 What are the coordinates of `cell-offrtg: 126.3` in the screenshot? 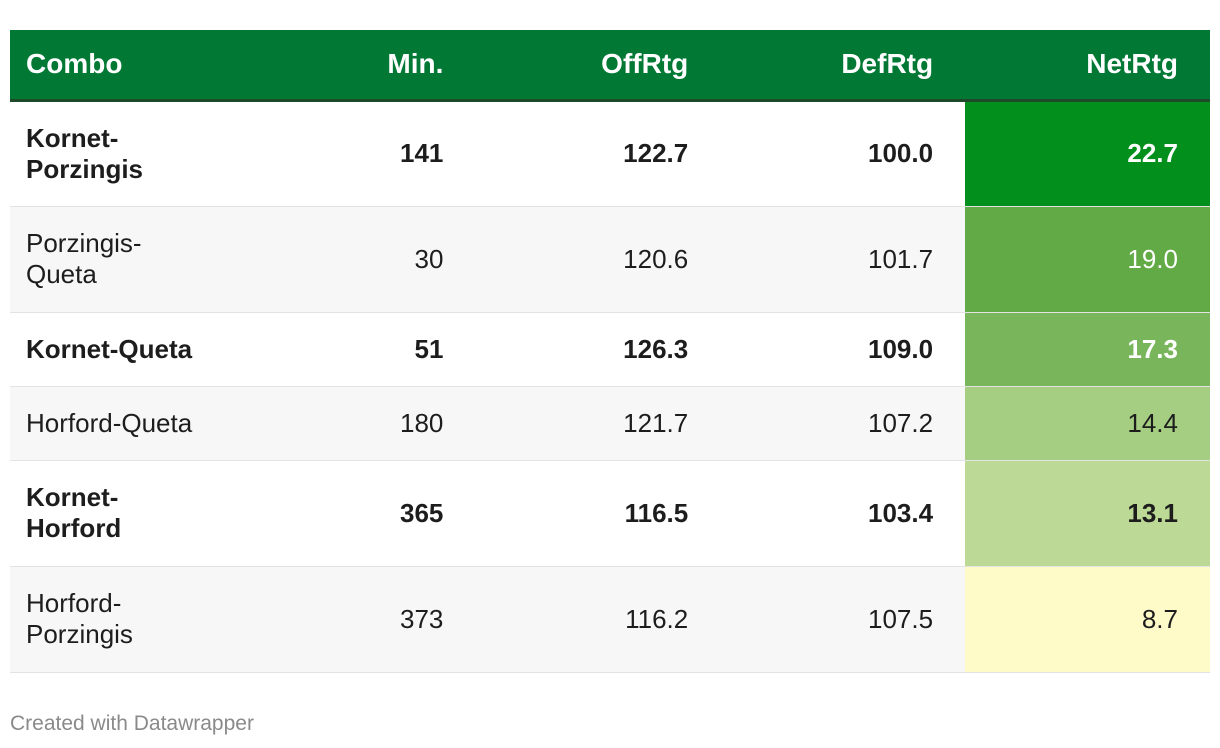 It's located at (598, 349).